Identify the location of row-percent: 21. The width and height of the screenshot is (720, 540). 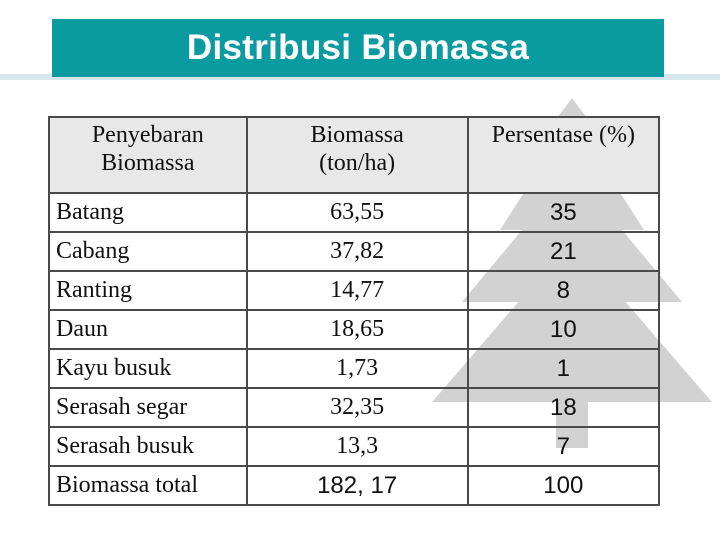
(563, 251).